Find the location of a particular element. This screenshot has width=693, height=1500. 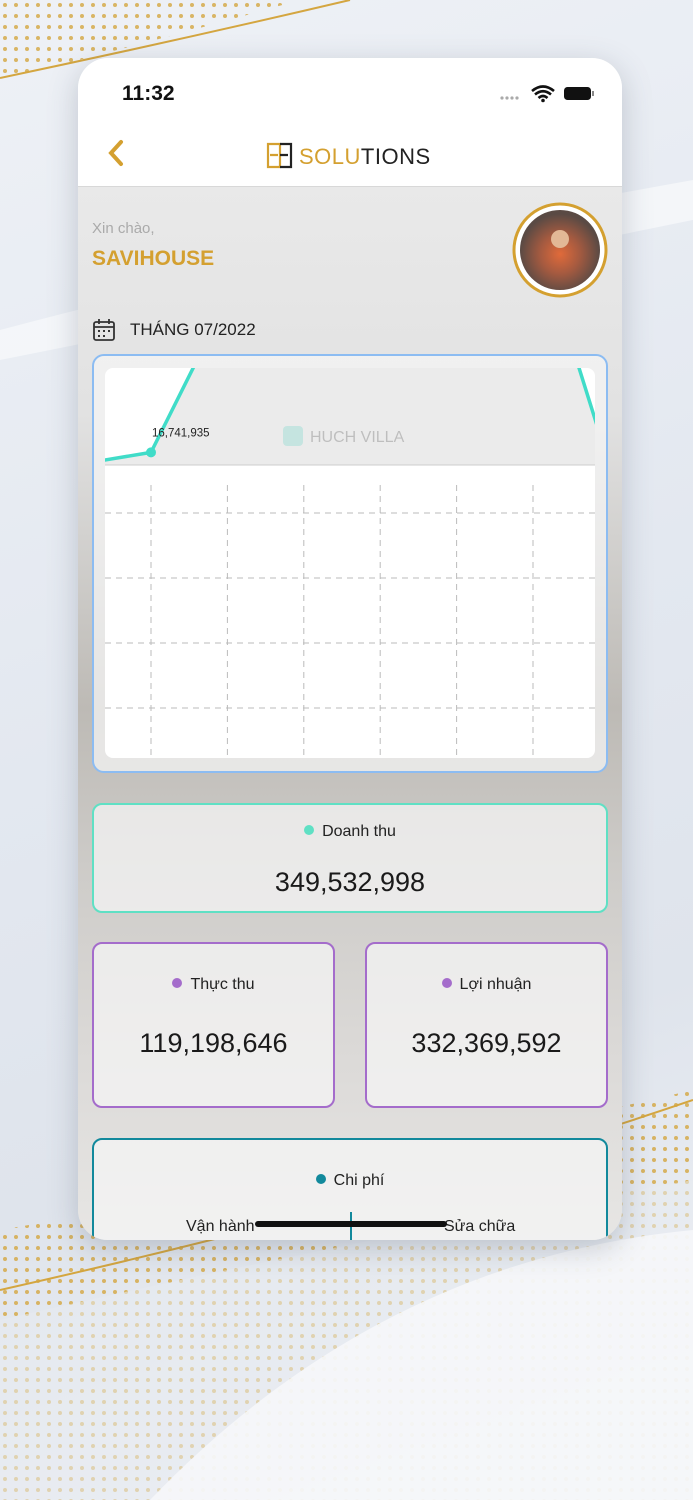

greeting-name: SAVIHOUSE is located at coordinates (153, 258).